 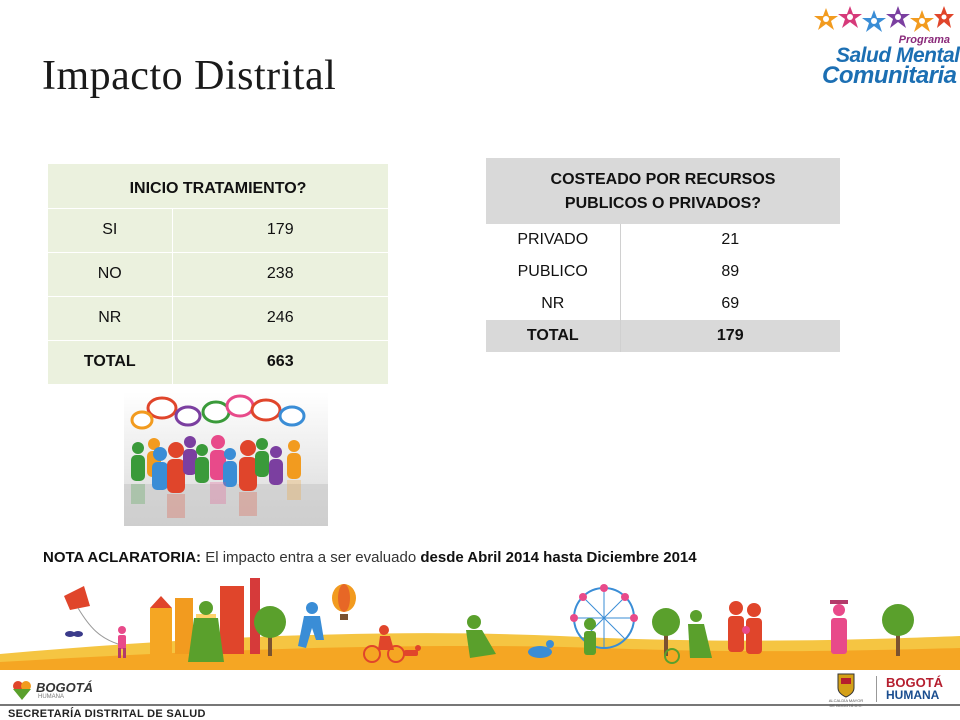 I want to click on bogota-label: BOGOTÁ, so click(x=915, y=682).